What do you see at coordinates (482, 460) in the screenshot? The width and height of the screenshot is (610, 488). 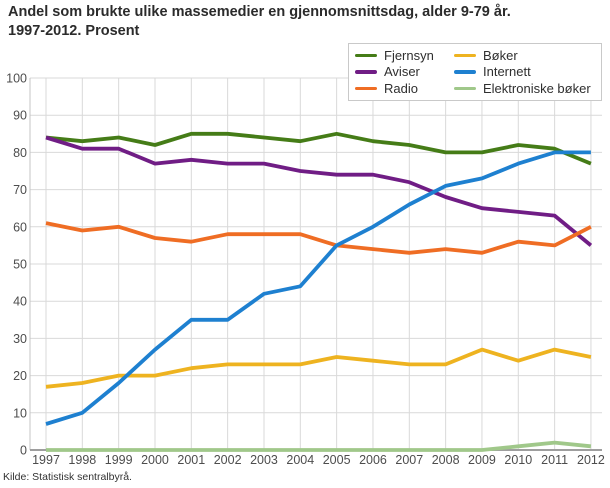 I see `x-tick-label: 2009` at bounding box center [482, 460].